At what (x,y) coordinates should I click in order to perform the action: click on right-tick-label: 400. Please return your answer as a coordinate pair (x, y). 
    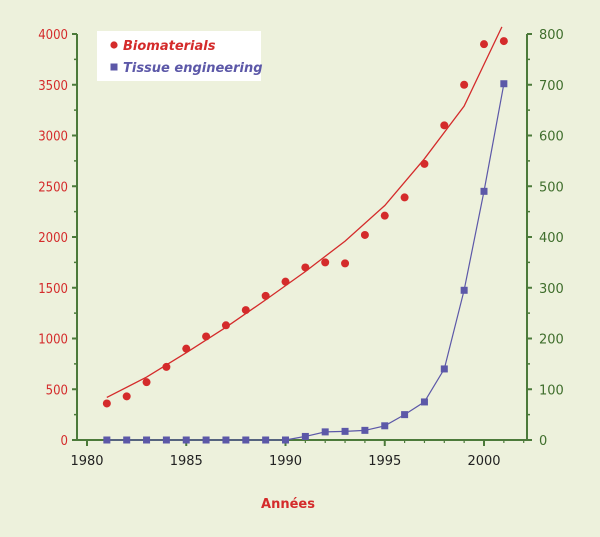
    Looking at the image, I should click on (551, 238).